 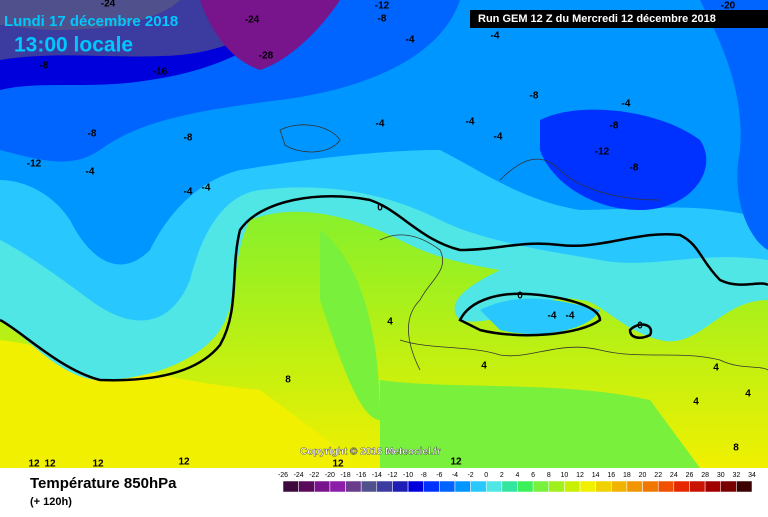 I want to click on legend-tick-label: 0, so click(x=486, y=475).